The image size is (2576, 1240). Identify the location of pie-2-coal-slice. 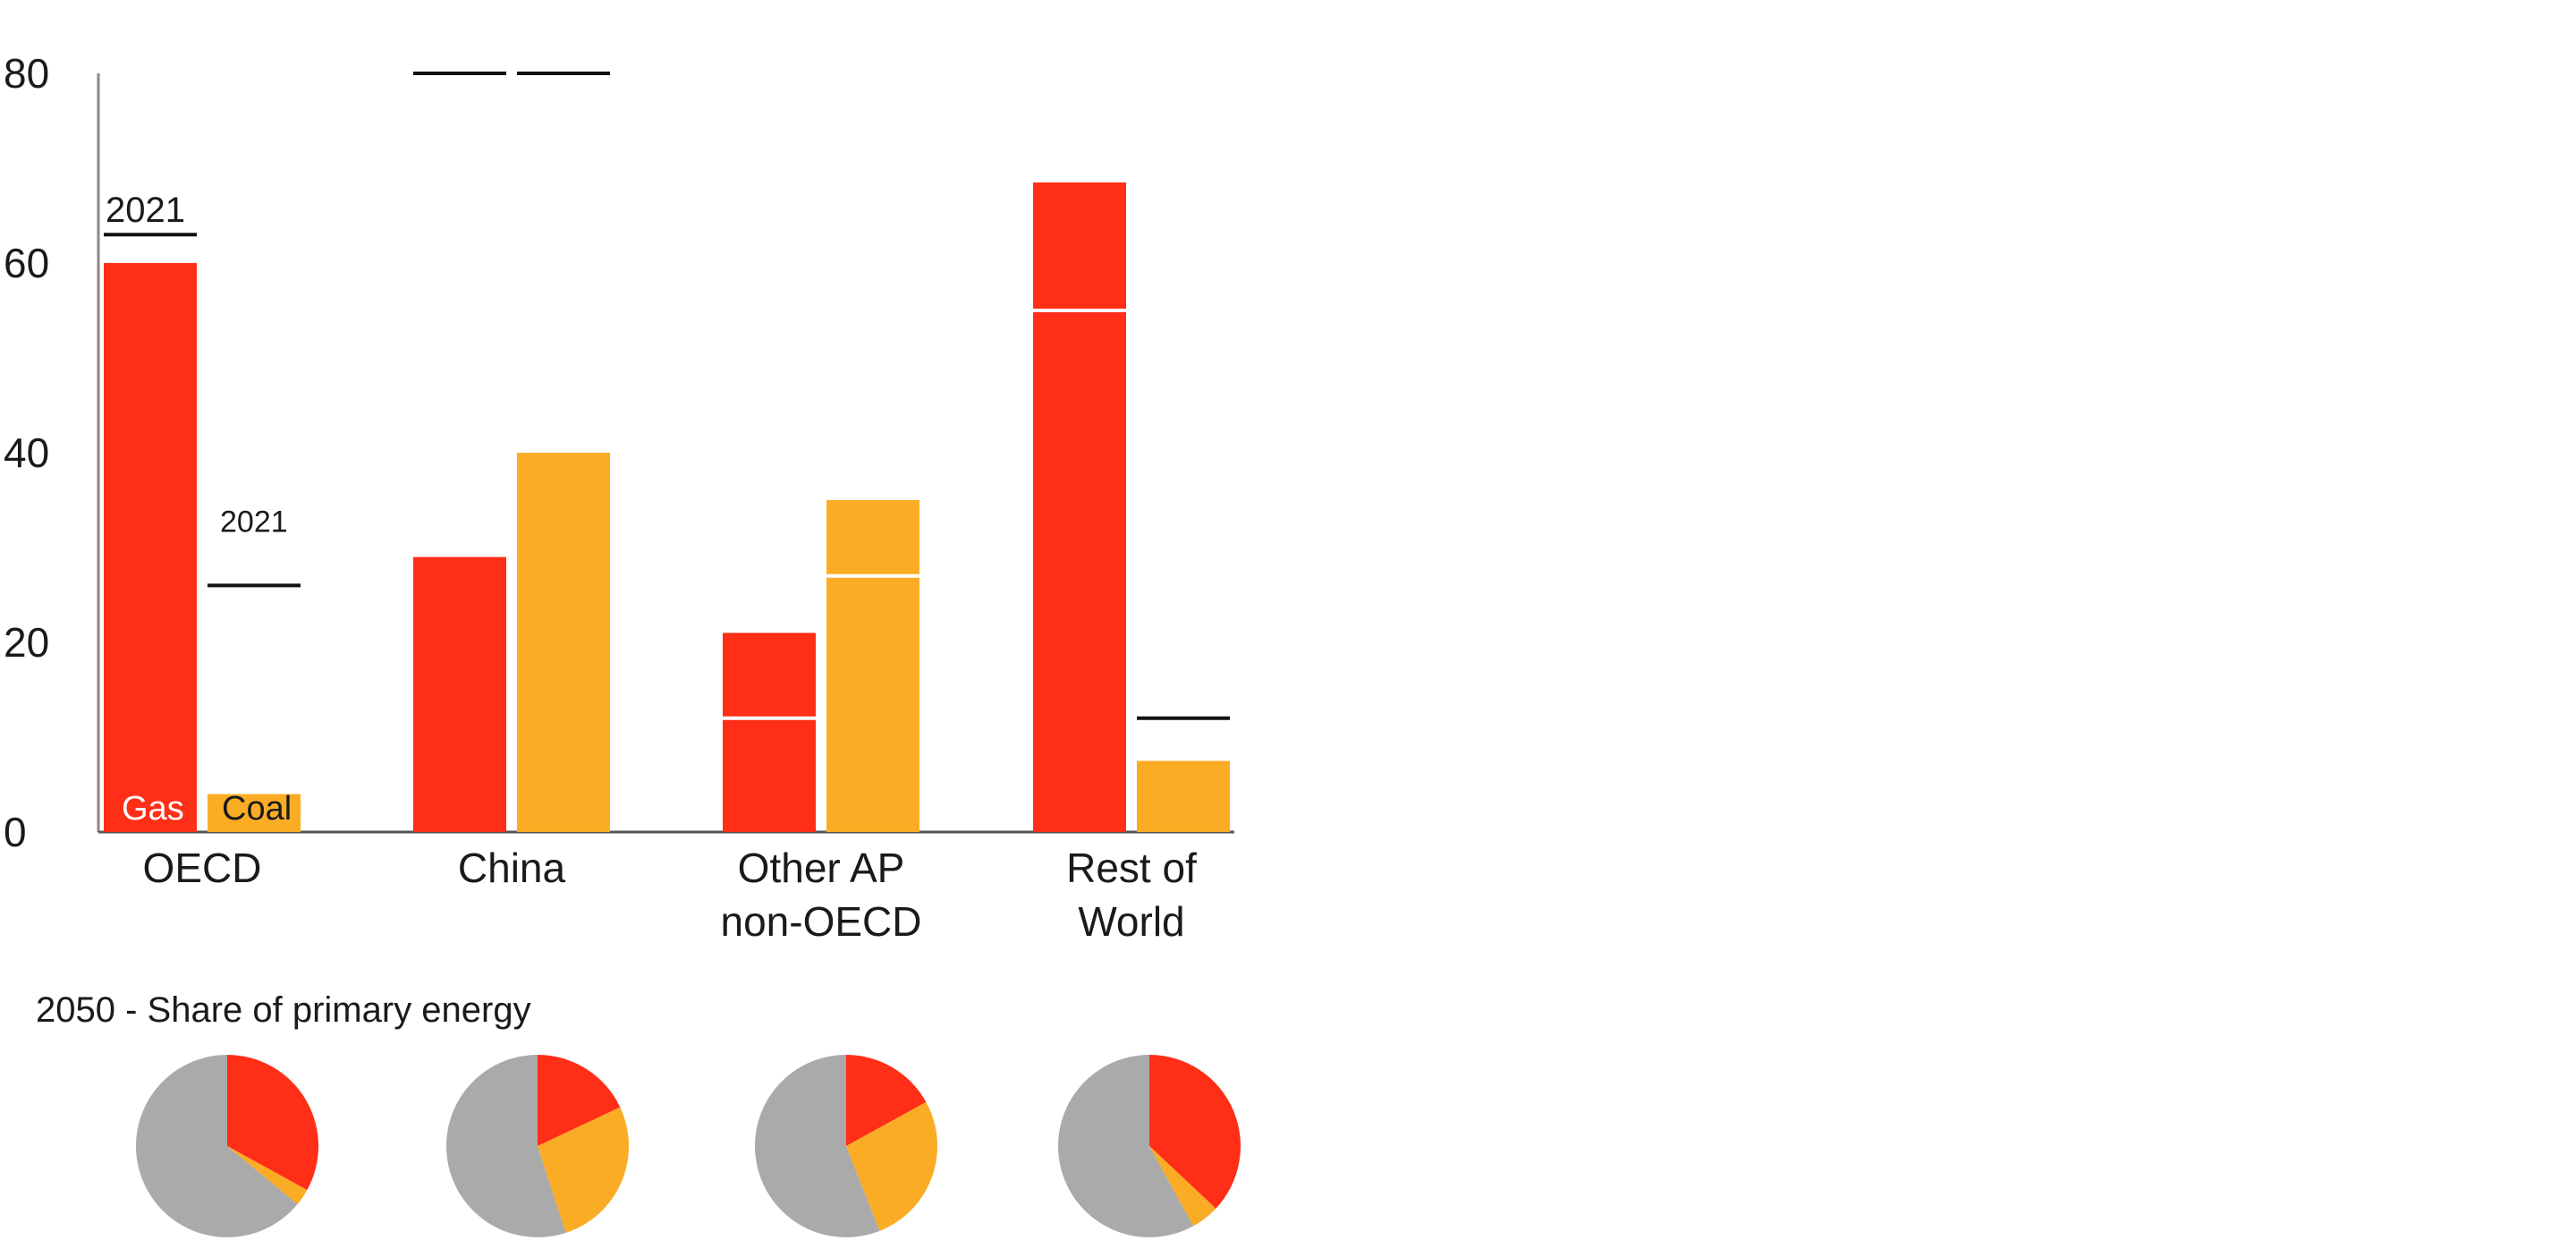
(891, 1166).